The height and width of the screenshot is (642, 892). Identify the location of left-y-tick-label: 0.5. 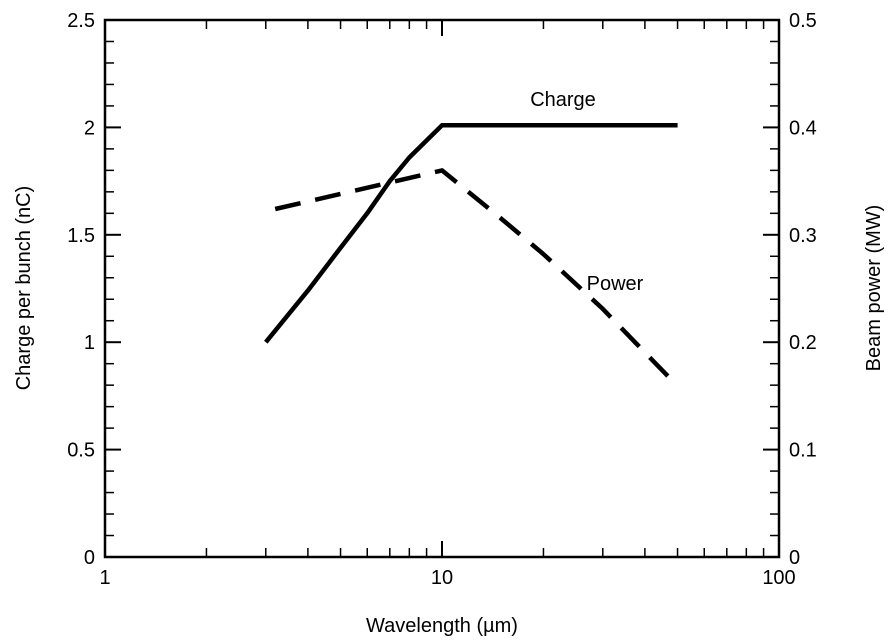
(81, 451).